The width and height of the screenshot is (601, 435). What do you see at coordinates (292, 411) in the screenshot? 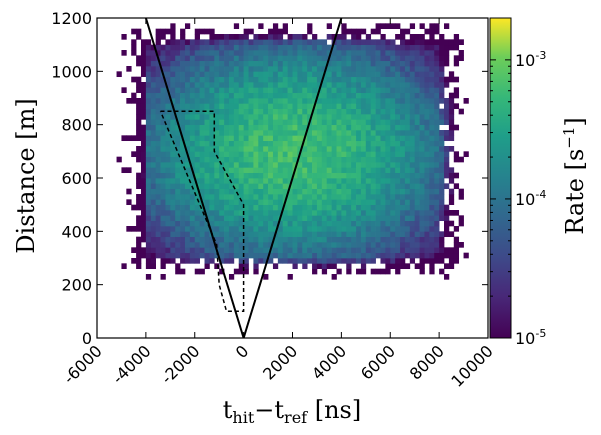
I see `x-axis-title: thit−tref [ns]` at bounding box center [292, 411].